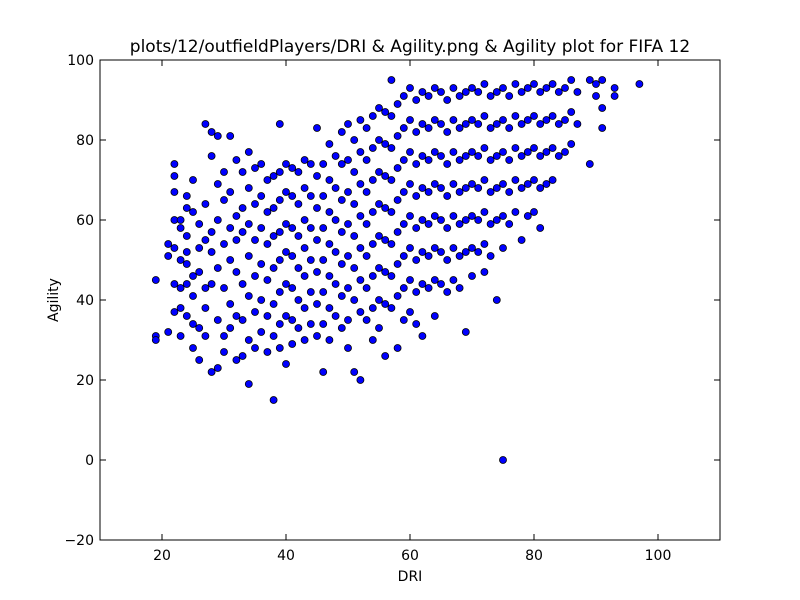  What do you see at coordinates (85, 141) in the screenshot?
I see `y-tick-label: 80` at bounding box center [85, 141].